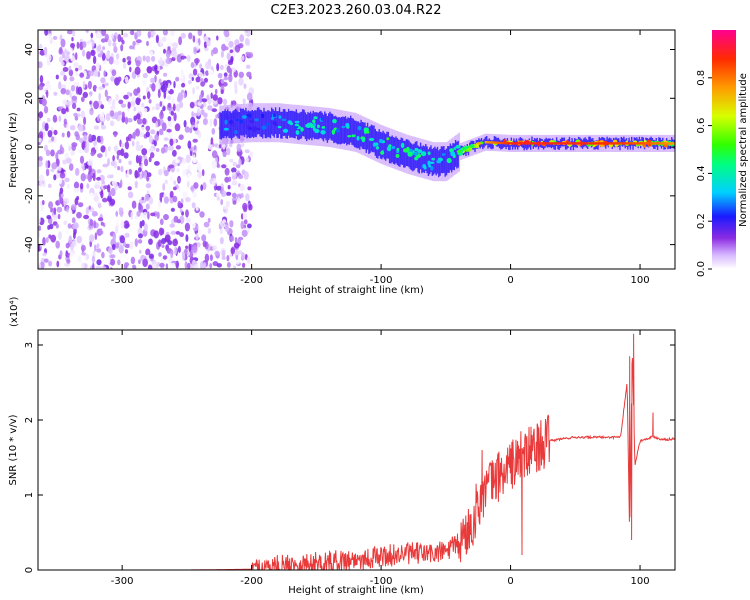 This screenshot has width=750, height=600. Describe the element at coordinates (14, 311) in the screenshot. I see `snr-multiplier: (x10⁴)` at that location.